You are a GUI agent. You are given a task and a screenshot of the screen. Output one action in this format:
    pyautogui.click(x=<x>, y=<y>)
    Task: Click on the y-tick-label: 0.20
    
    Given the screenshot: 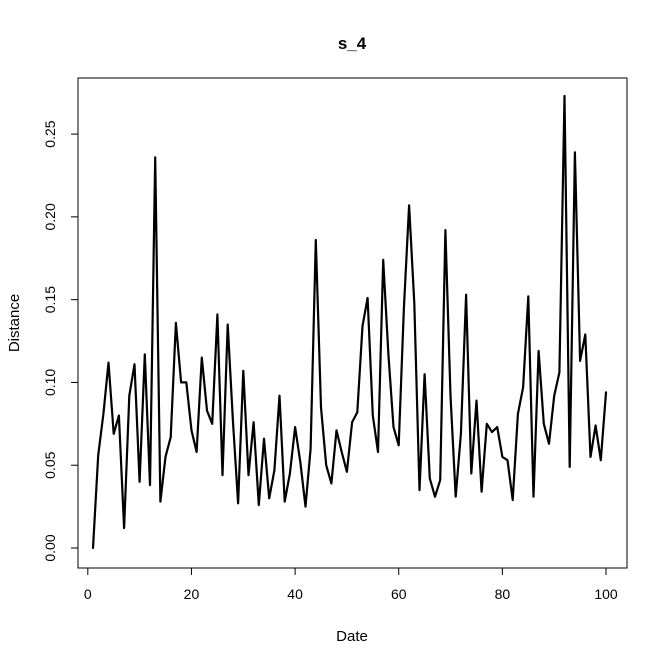 What is the action you would take?
    pyautogui.click(x=50, y=216)
    